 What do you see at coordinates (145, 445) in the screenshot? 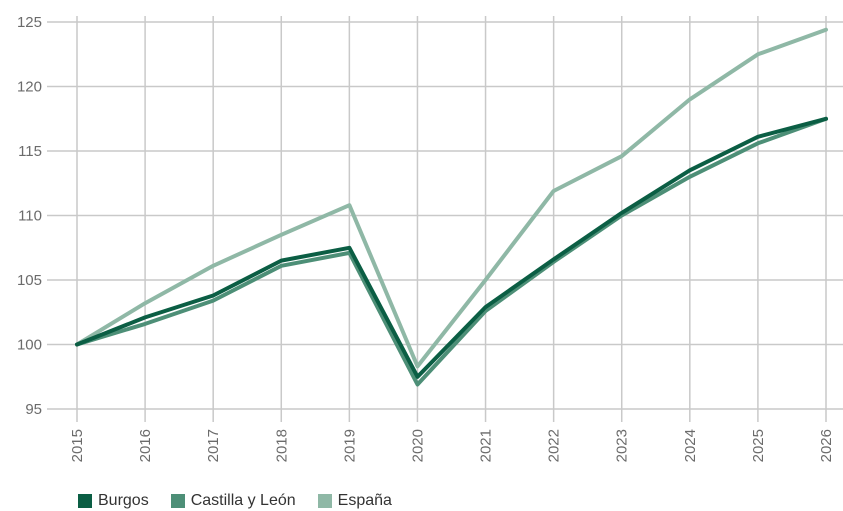
I see `x-tick-label-2016: 2016` at bounding box center [145, 445].